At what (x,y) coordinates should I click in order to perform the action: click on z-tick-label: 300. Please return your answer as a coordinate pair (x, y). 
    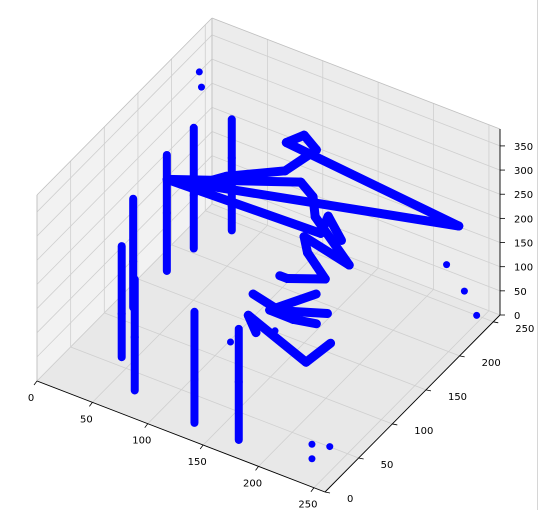
    Looking at the image, I should click on (523, 171).